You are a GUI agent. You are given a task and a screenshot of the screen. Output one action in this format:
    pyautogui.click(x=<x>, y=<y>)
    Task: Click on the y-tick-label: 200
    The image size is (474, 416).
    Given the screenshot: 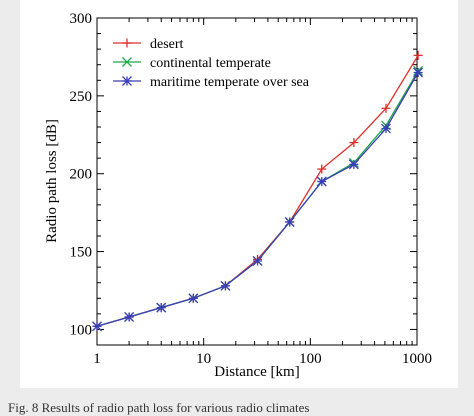 What is the action you would take?
    pyautogui.click(x=81, y=175)
    